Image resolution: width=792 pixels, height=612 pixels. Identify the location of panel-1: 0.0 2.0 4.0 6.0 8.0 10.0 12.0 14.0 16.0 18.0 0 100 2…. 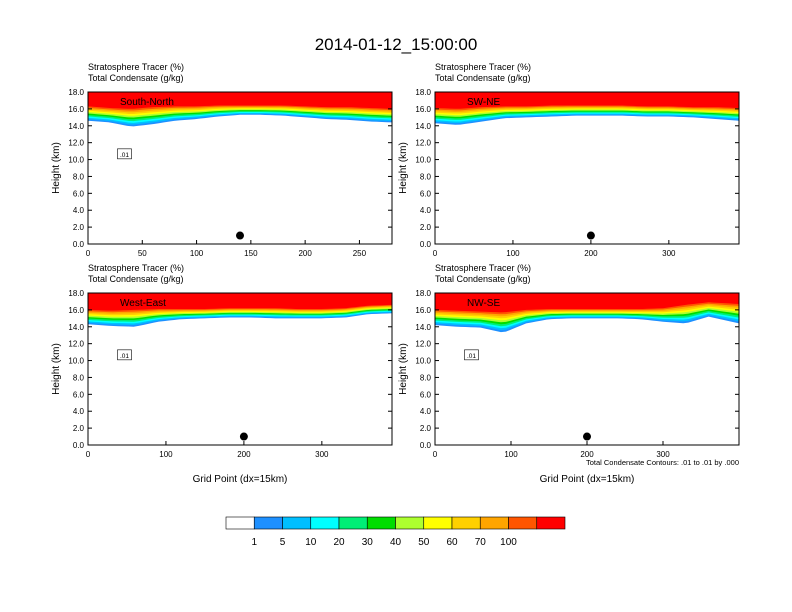
(569, 160).